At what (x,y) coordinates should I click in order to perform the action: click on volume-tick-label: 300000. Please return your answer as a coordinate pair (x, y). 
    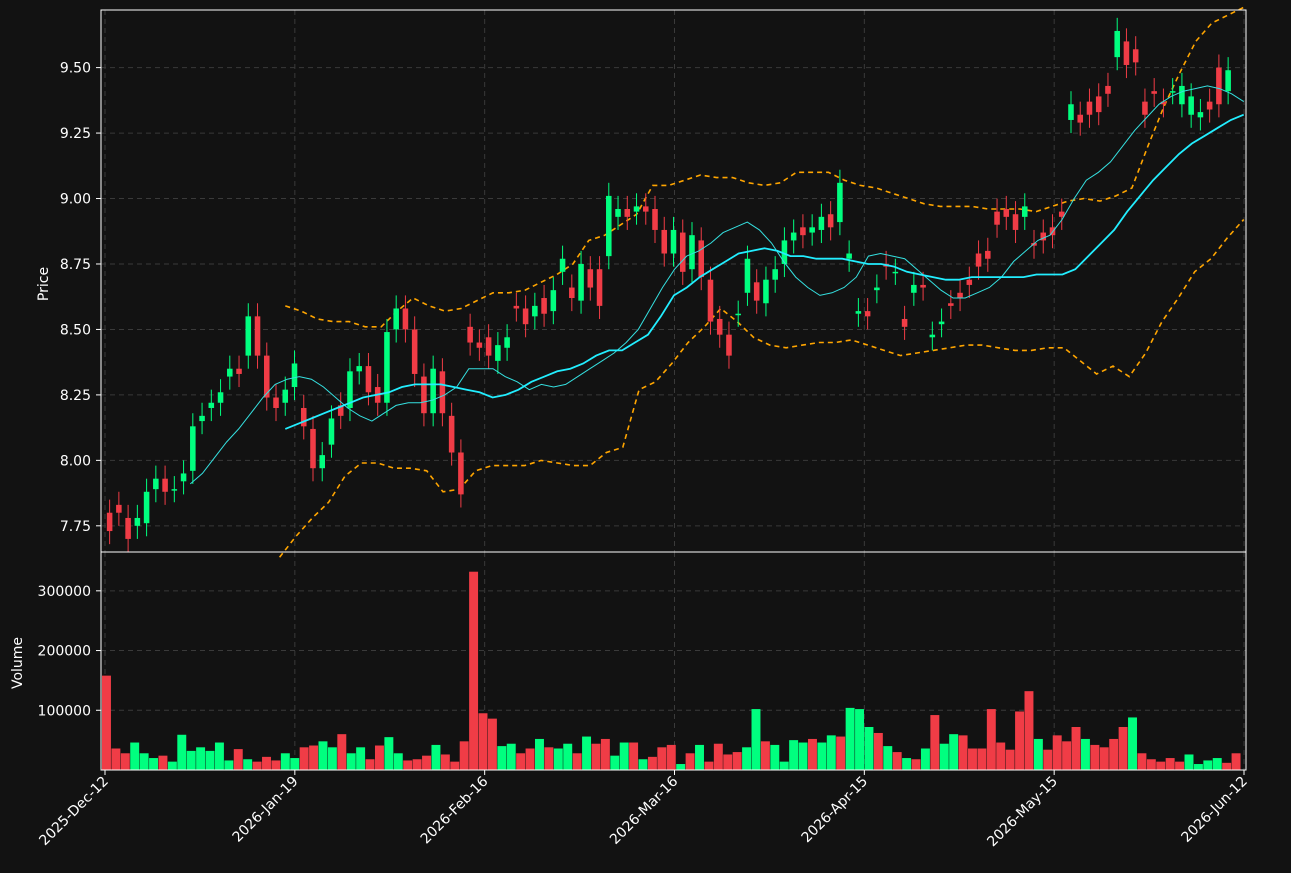
    Looking at the image, I should click on (64, 592).